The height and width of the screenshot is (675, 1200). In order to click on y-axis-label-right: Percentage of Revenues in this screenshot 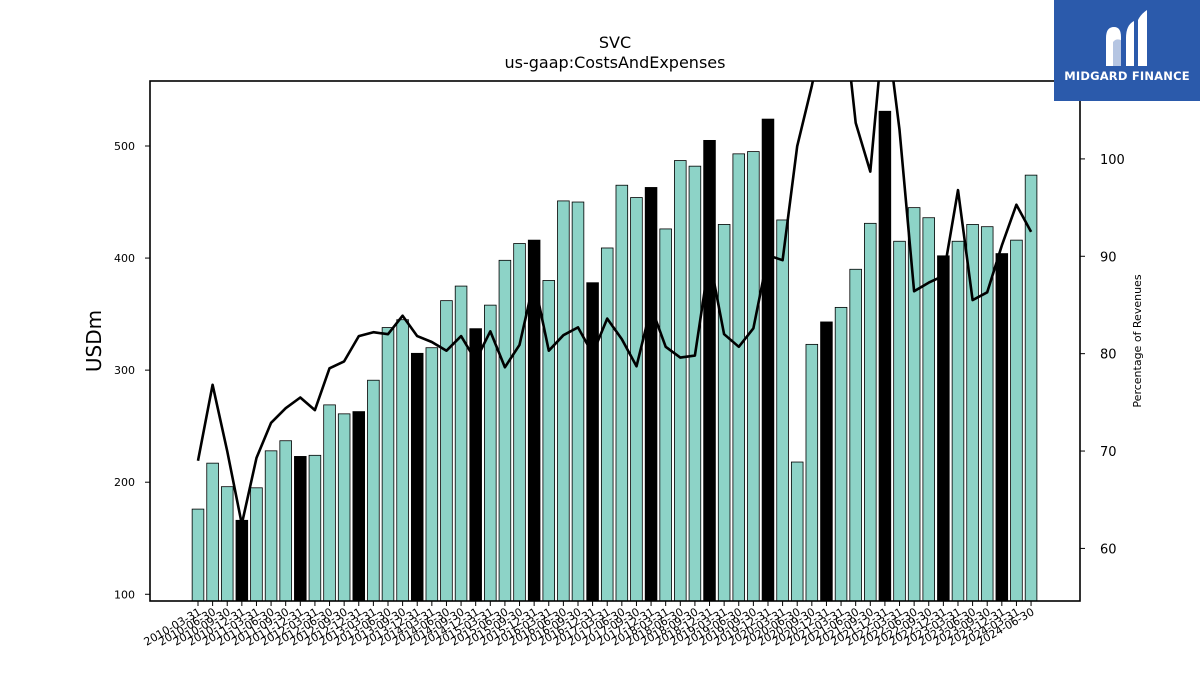, I will do `click(1137, 340)`.